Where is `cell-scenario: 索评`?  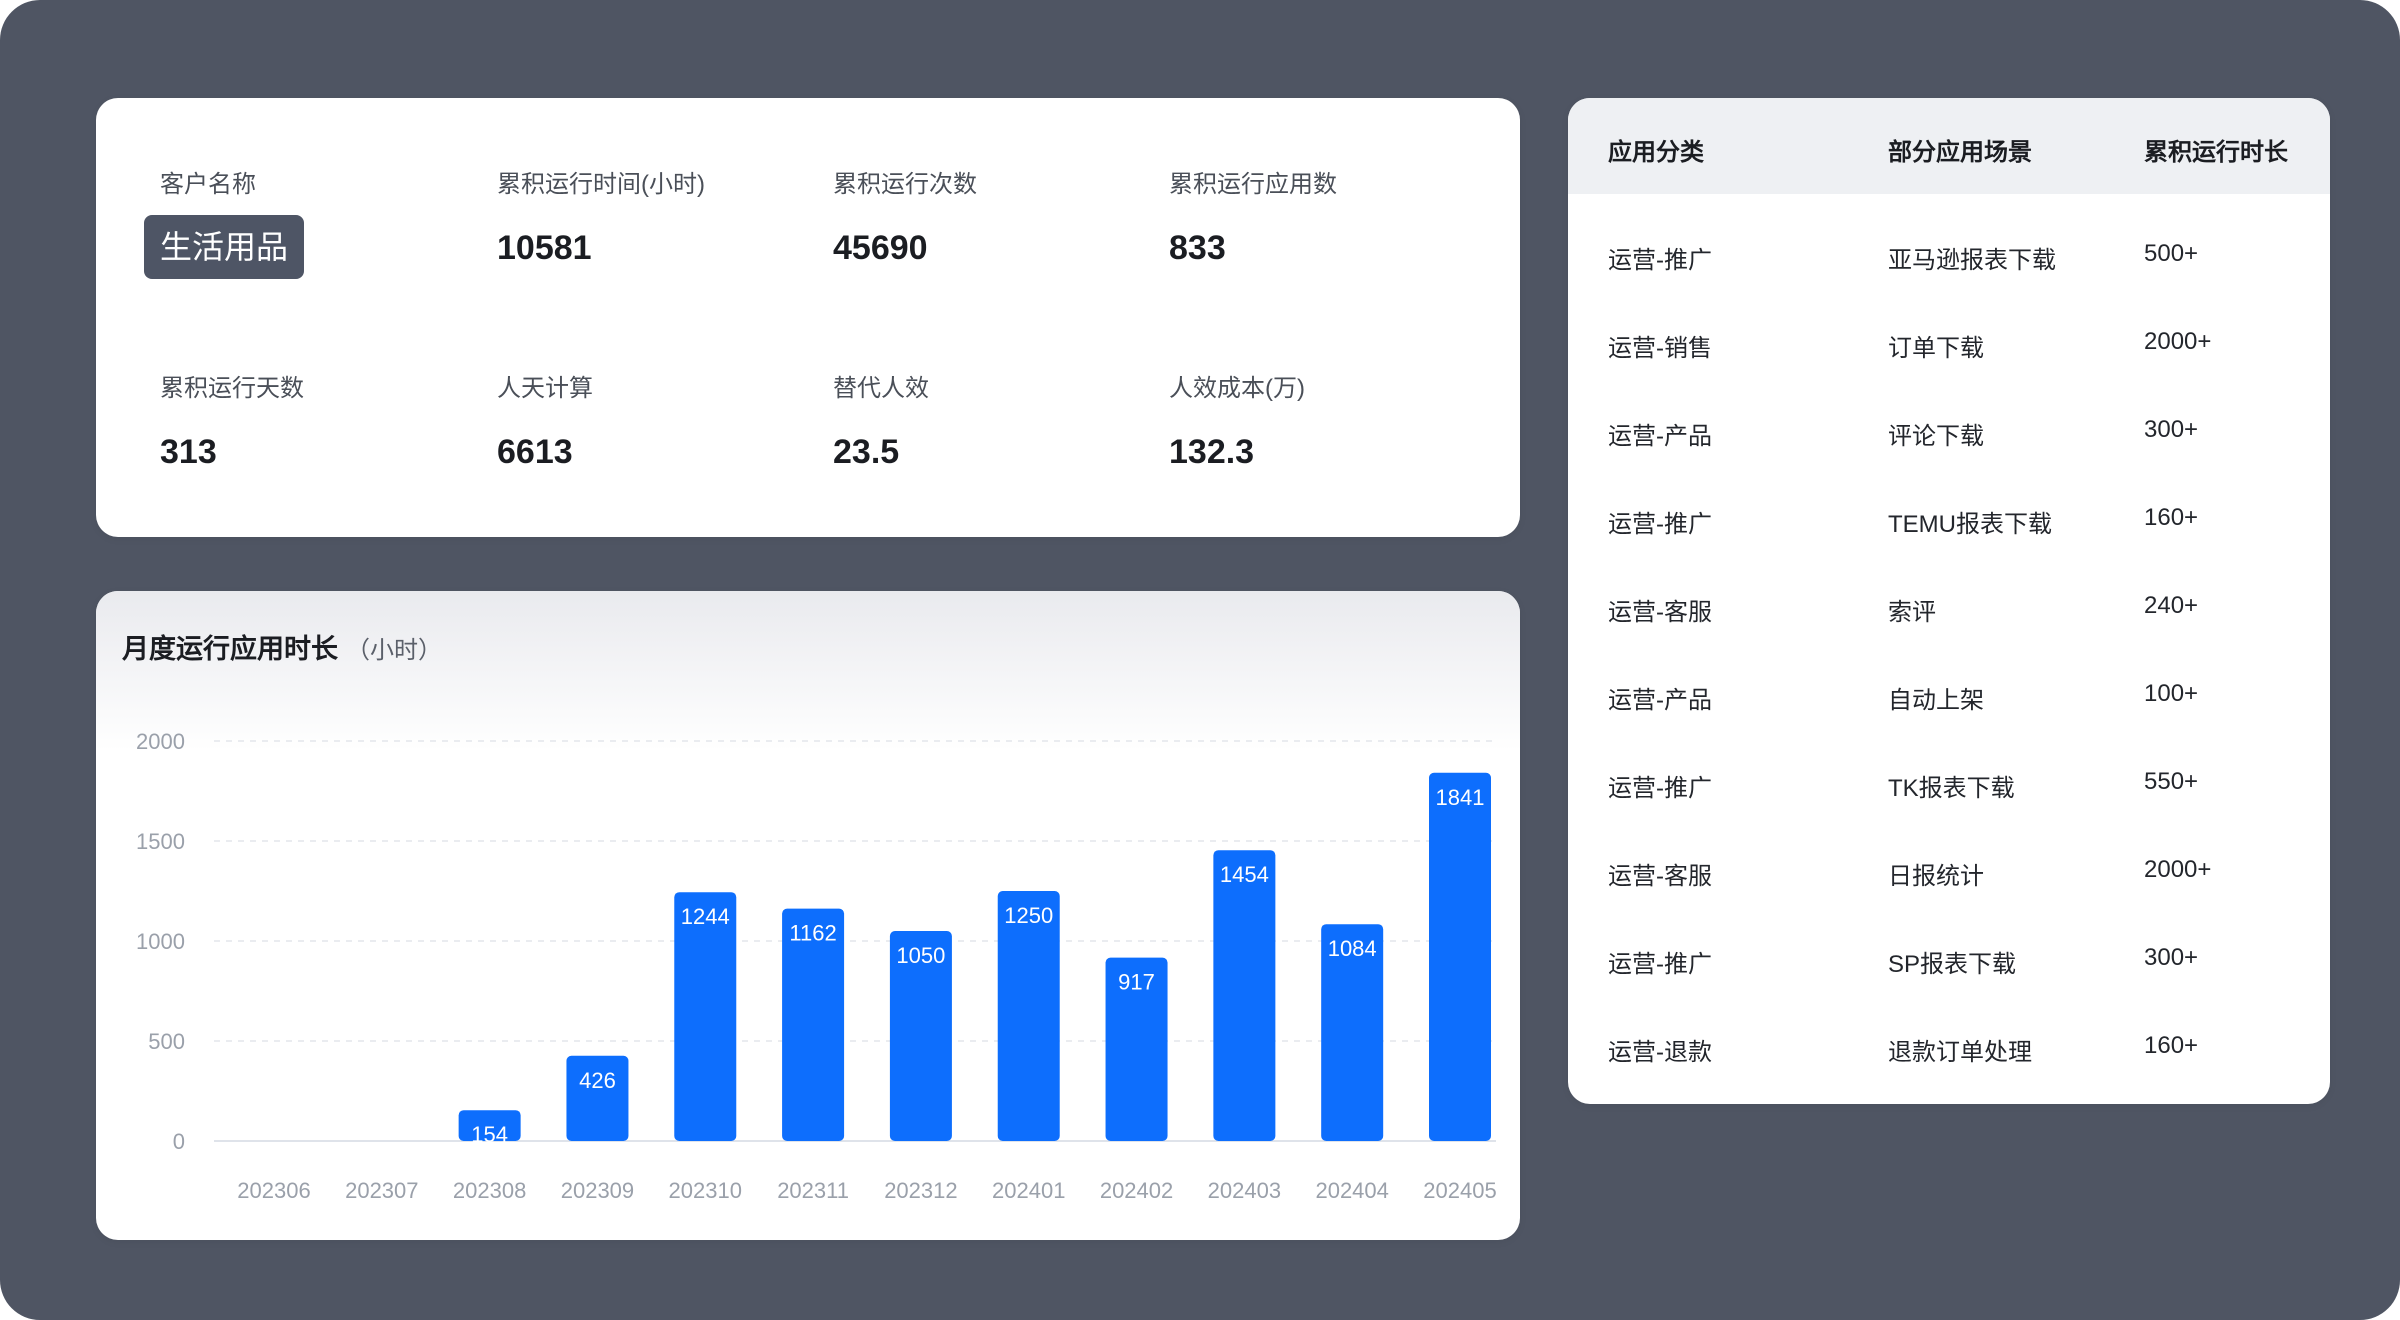 cell-scenario: 索评 is located at coordinates (1912, 612).